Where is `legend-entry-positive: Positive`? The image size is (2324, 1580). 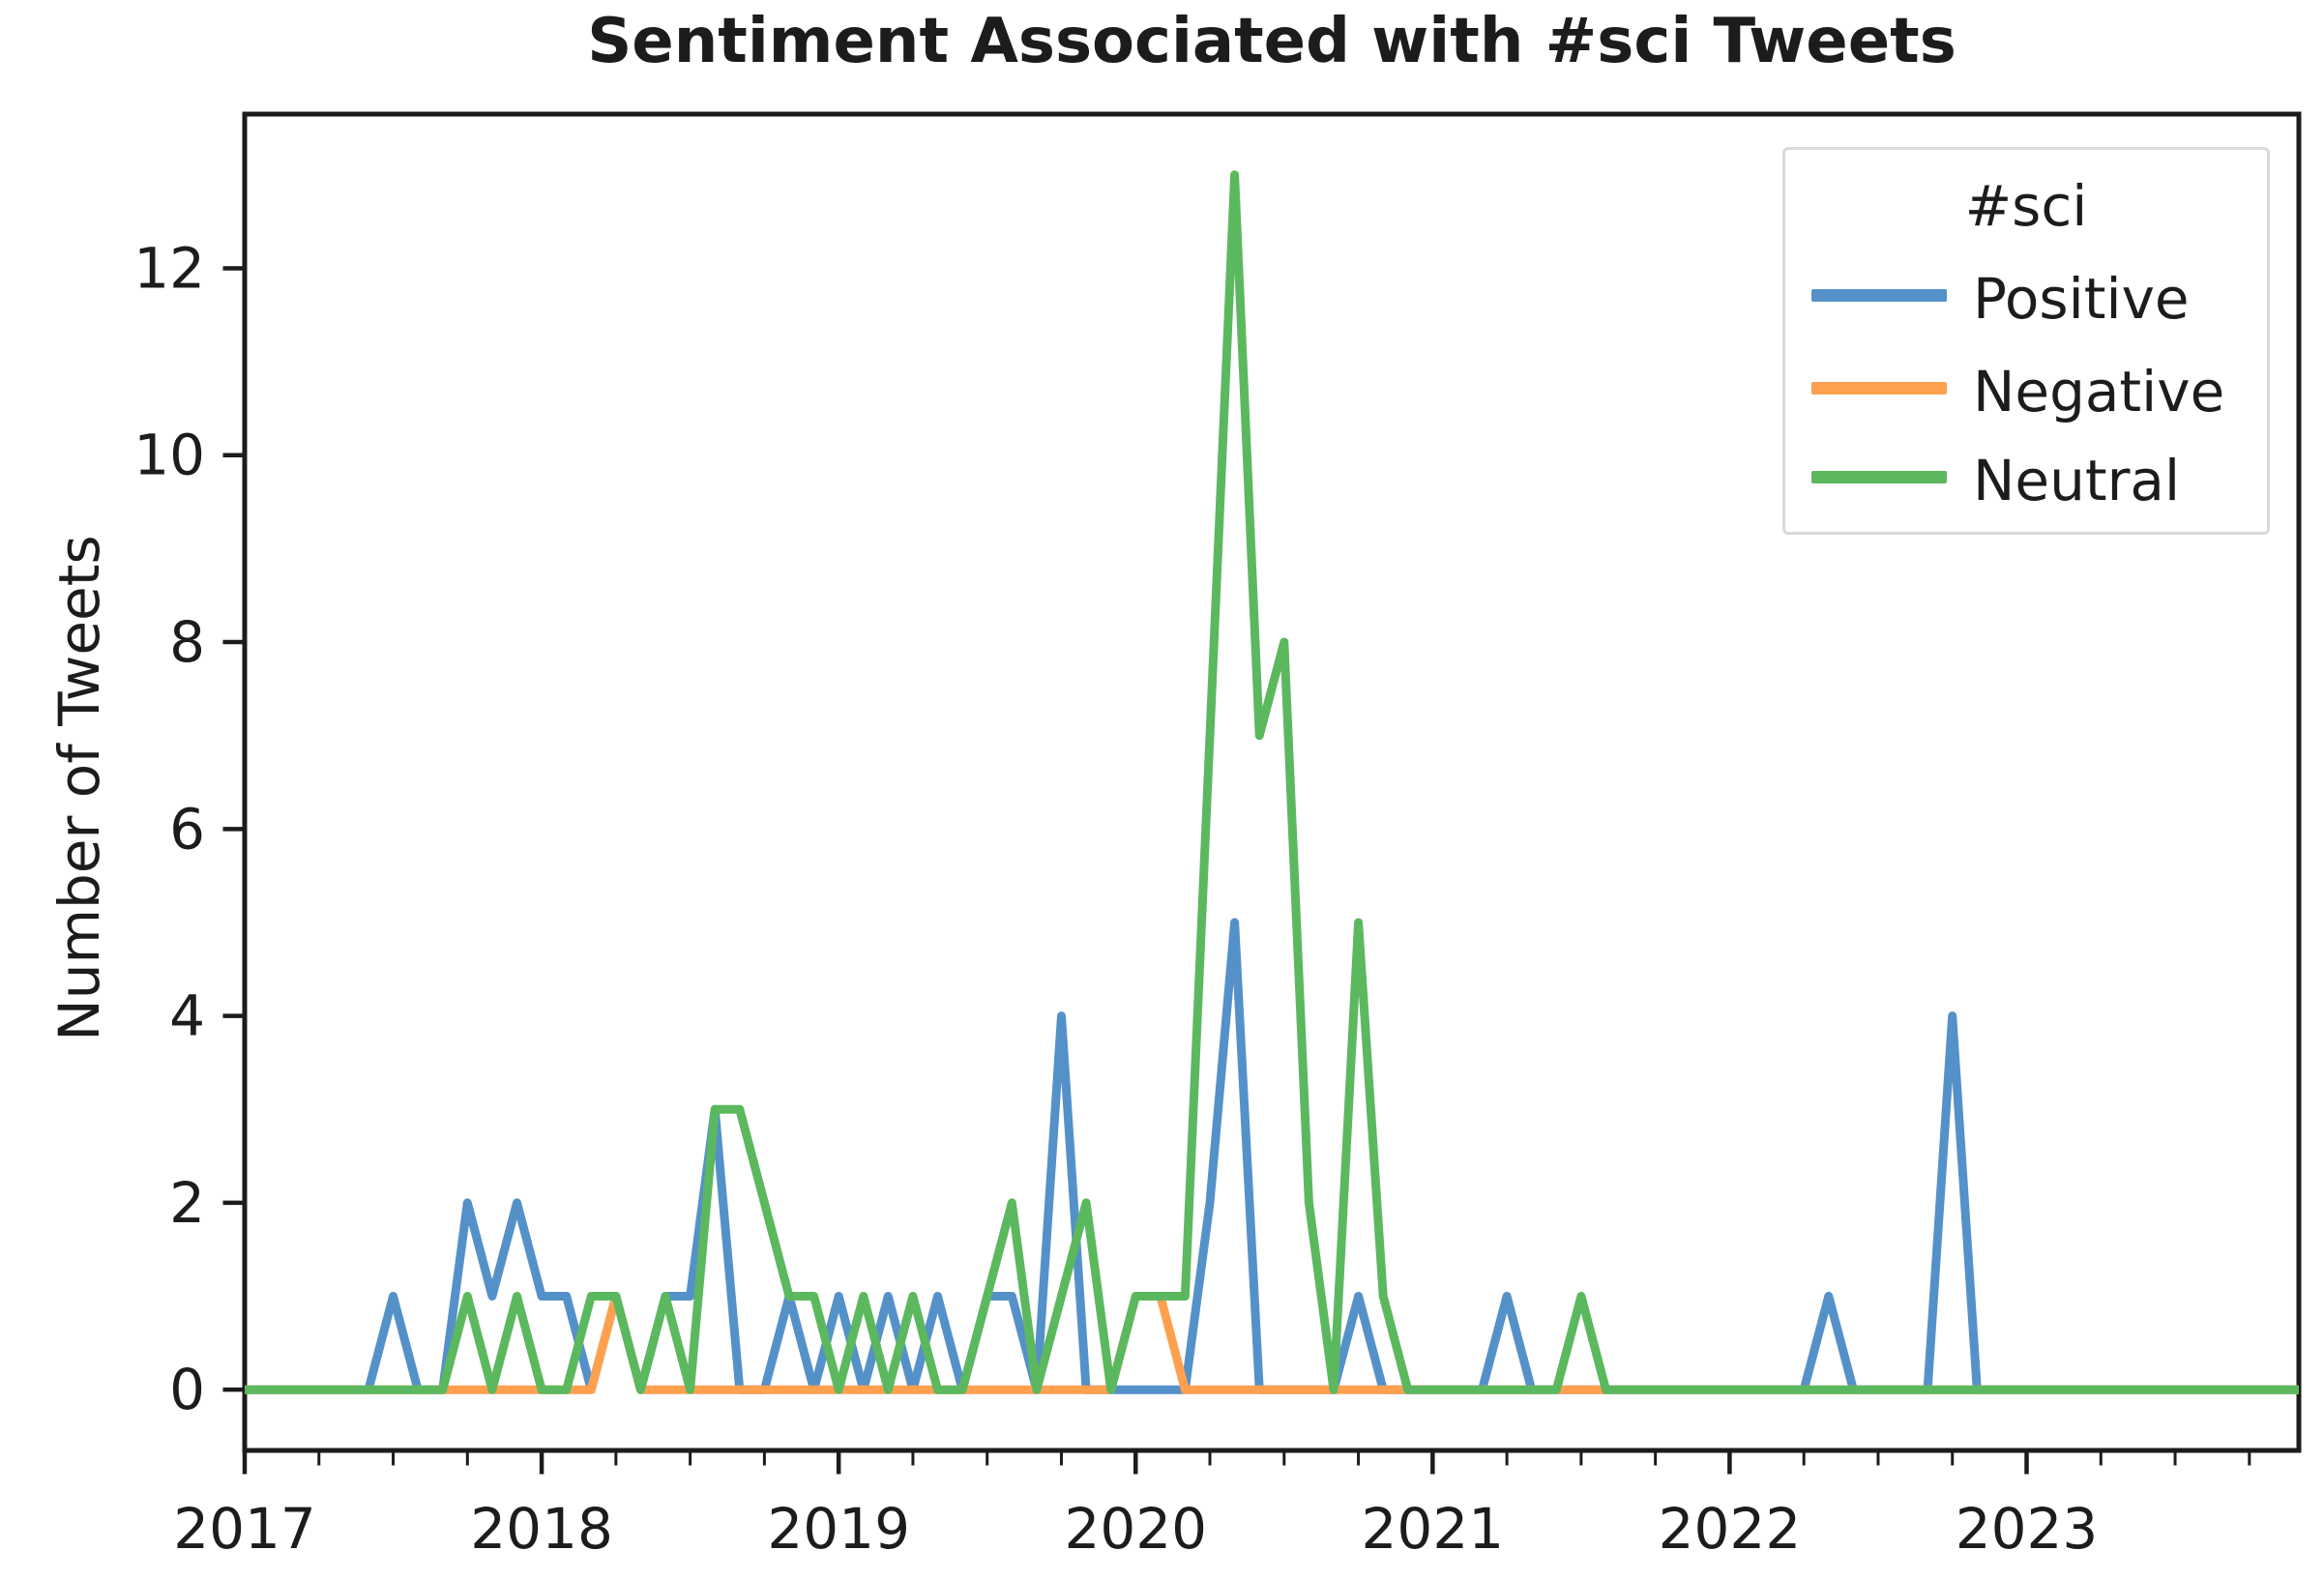
legend-entry-positive: Positive is located at coordinates (2026, 299).